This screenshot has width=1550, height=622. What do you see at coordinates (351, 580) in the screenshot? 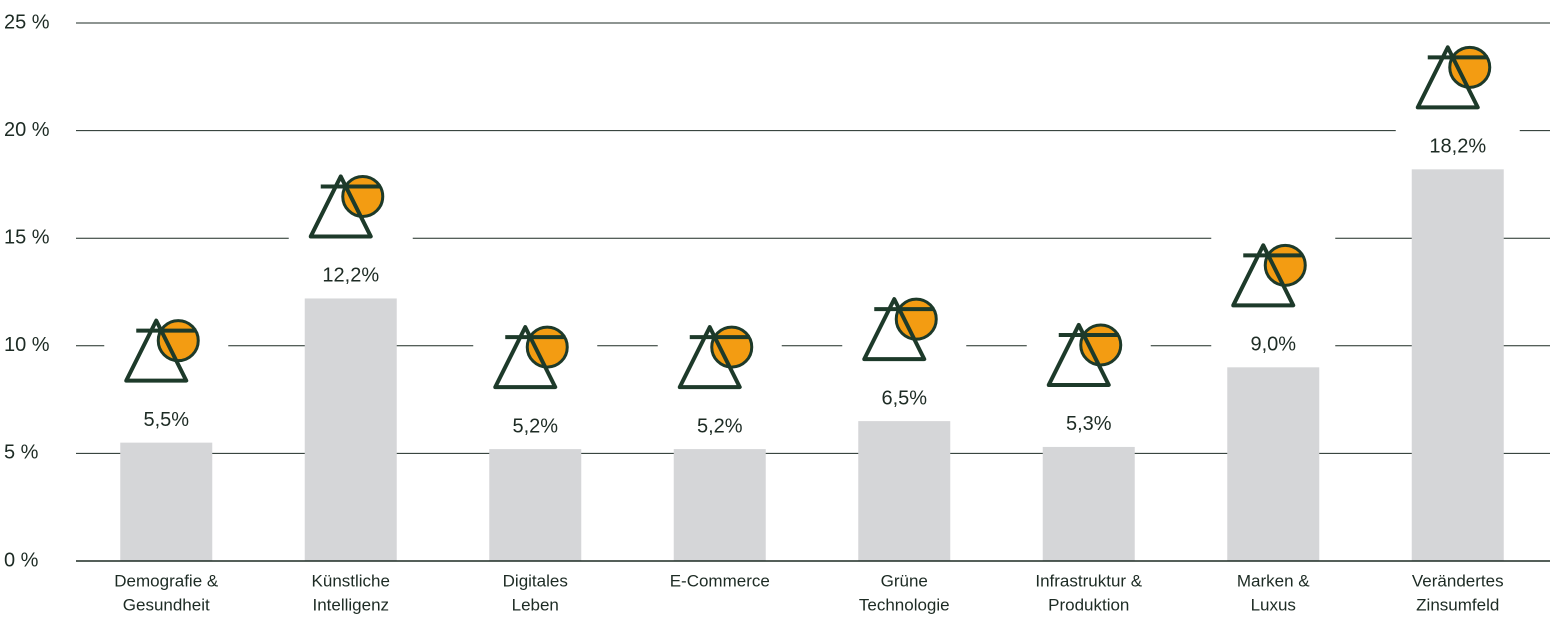
I see `x-tick-label: Künstliche` at bounding box center [351, 580].